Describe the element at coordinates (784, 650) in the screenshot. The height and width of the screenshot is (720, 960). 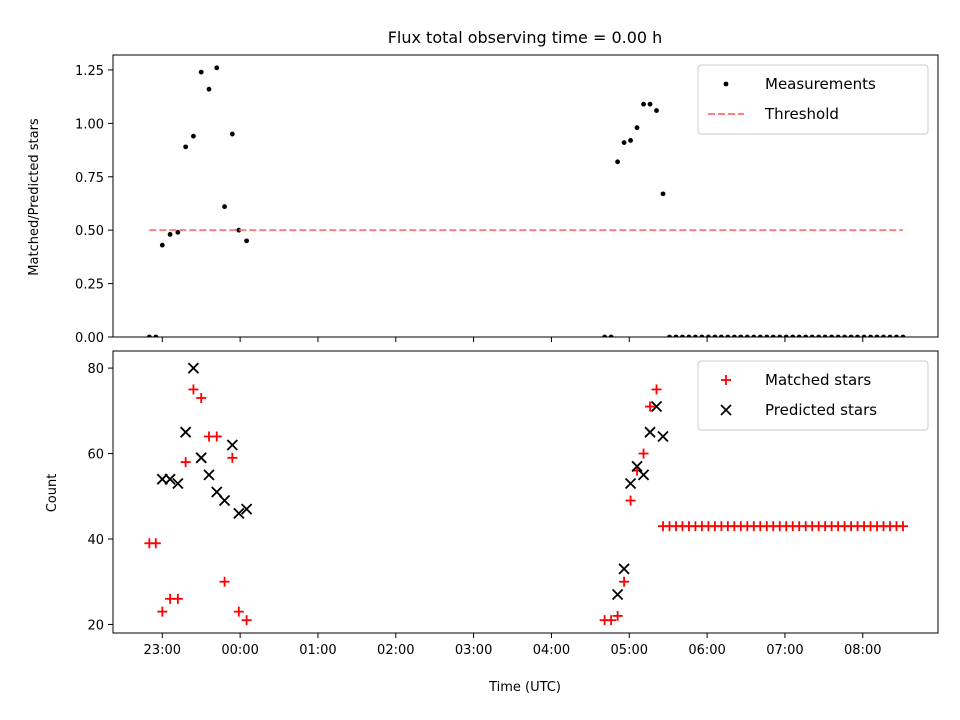
I see `x-tick-label: 07:00` at that location.